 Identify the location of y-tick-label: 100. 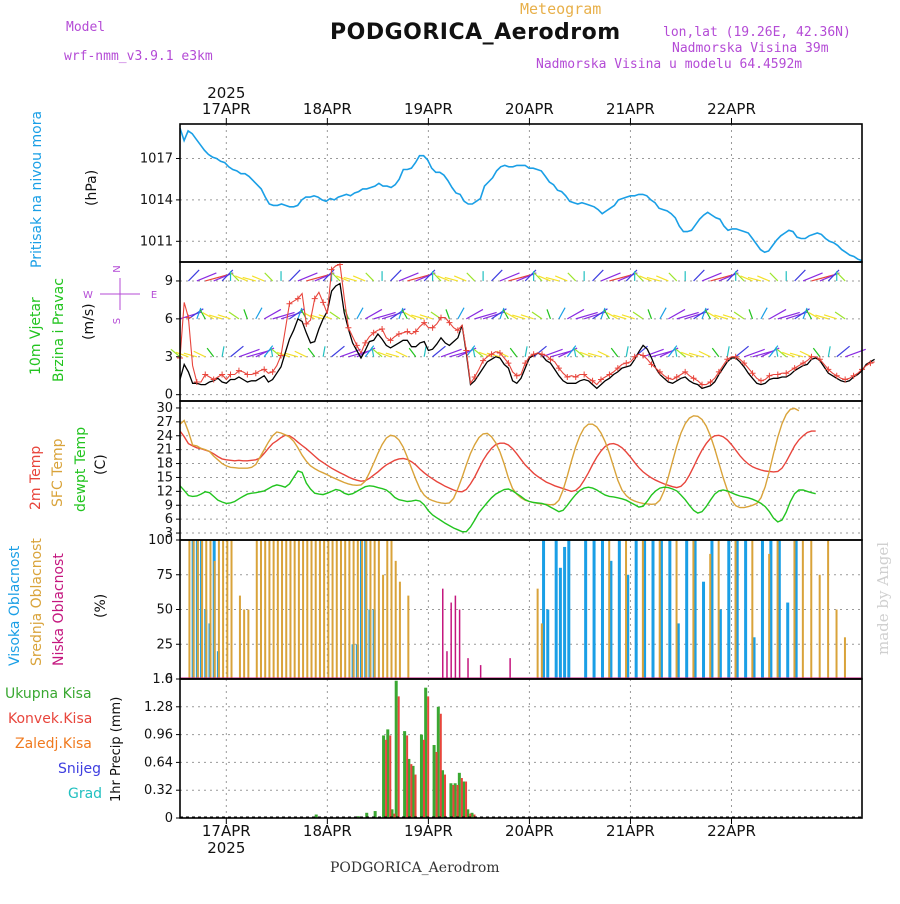
(160, 540).